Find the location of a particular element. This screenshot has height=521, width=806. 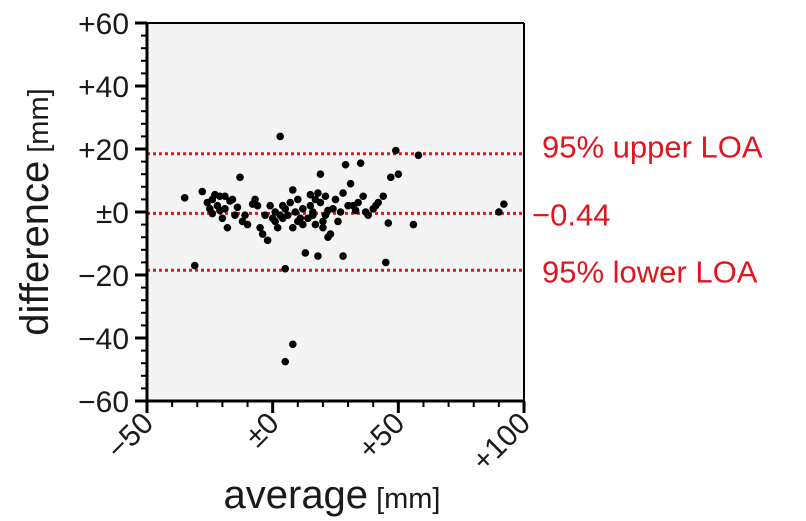

x-ticks: −50 ±0 +50 +100 is located at coordinates (319, 439).